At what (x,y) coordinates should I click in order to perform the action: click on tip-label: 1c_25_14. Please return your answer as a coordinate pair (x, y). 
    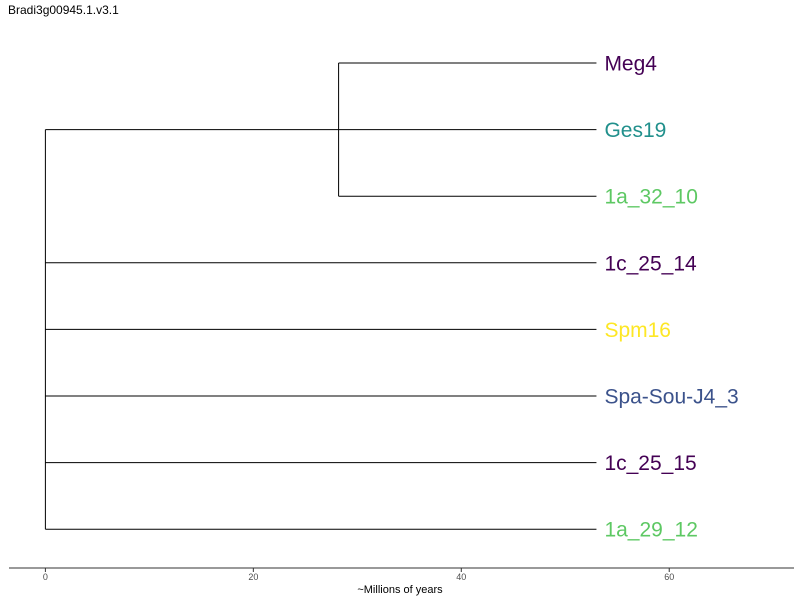
    Looking at the image, I should click on (650, 263).